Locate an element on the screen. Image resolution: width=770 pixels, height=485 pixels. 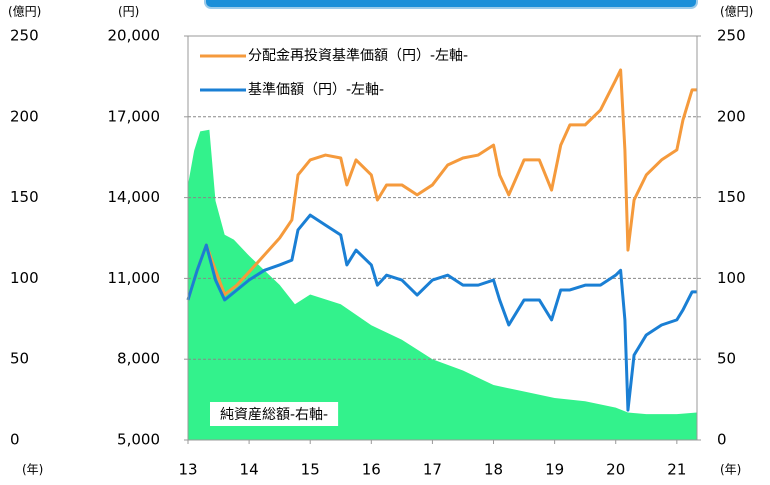
x-tick-label: 16 is located at coordinates (371, 470).